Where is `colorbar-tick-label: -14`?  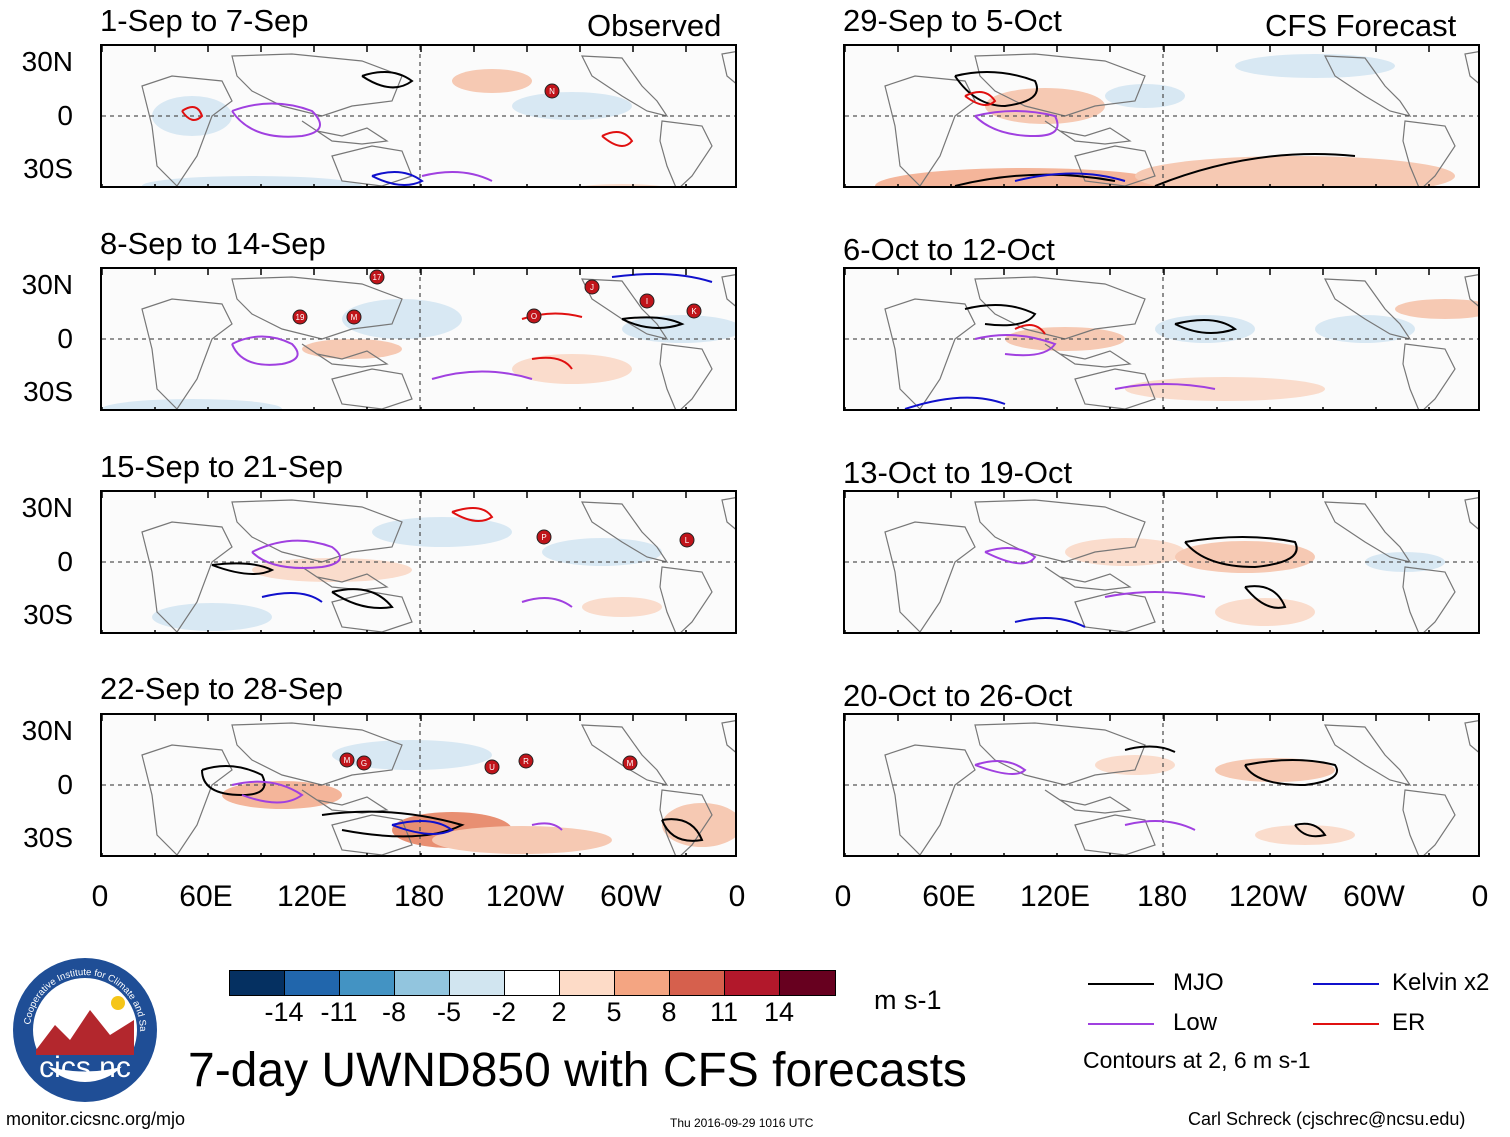 colorbar-tick-label: -14 is located at coordinates (284, 1012).